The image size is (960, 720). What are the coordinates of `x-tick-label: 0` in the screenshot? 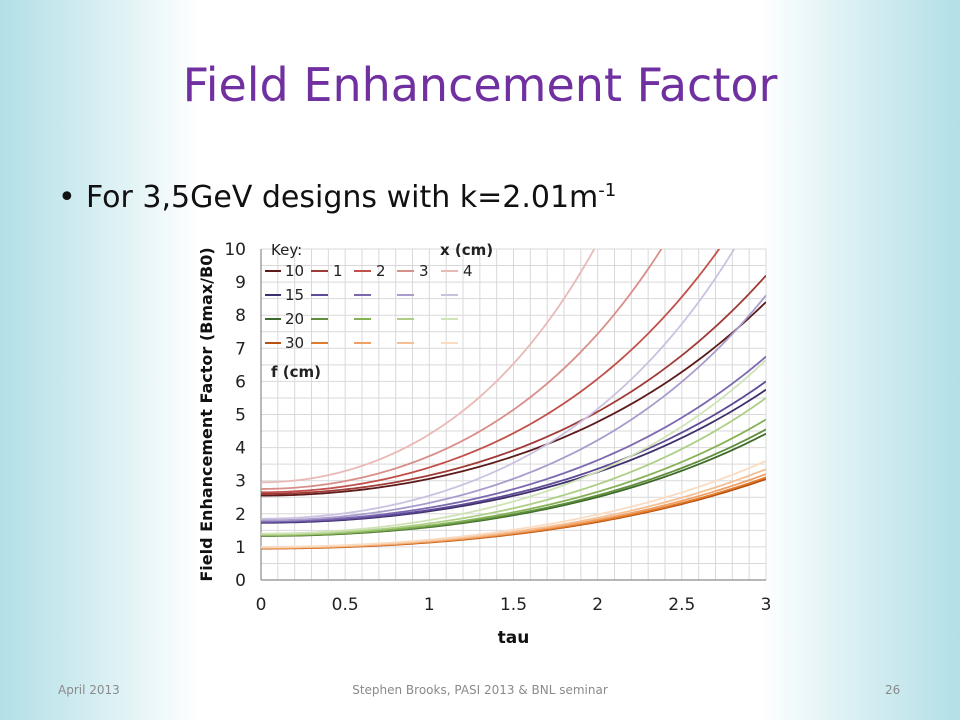 It's located at (261, 605).